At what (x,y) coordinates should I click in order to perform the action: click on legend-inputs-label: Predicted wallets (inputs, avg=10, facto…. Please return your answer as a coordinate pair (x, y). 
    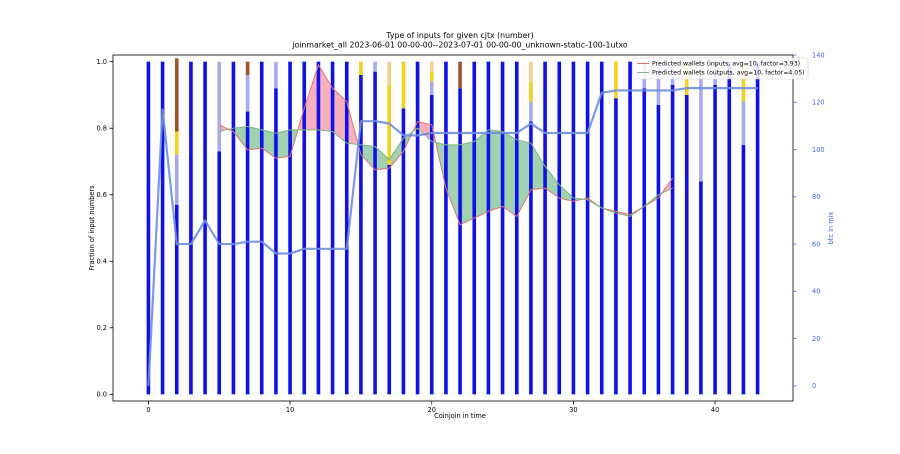
    Looking at the image, I should click on (726, 64).